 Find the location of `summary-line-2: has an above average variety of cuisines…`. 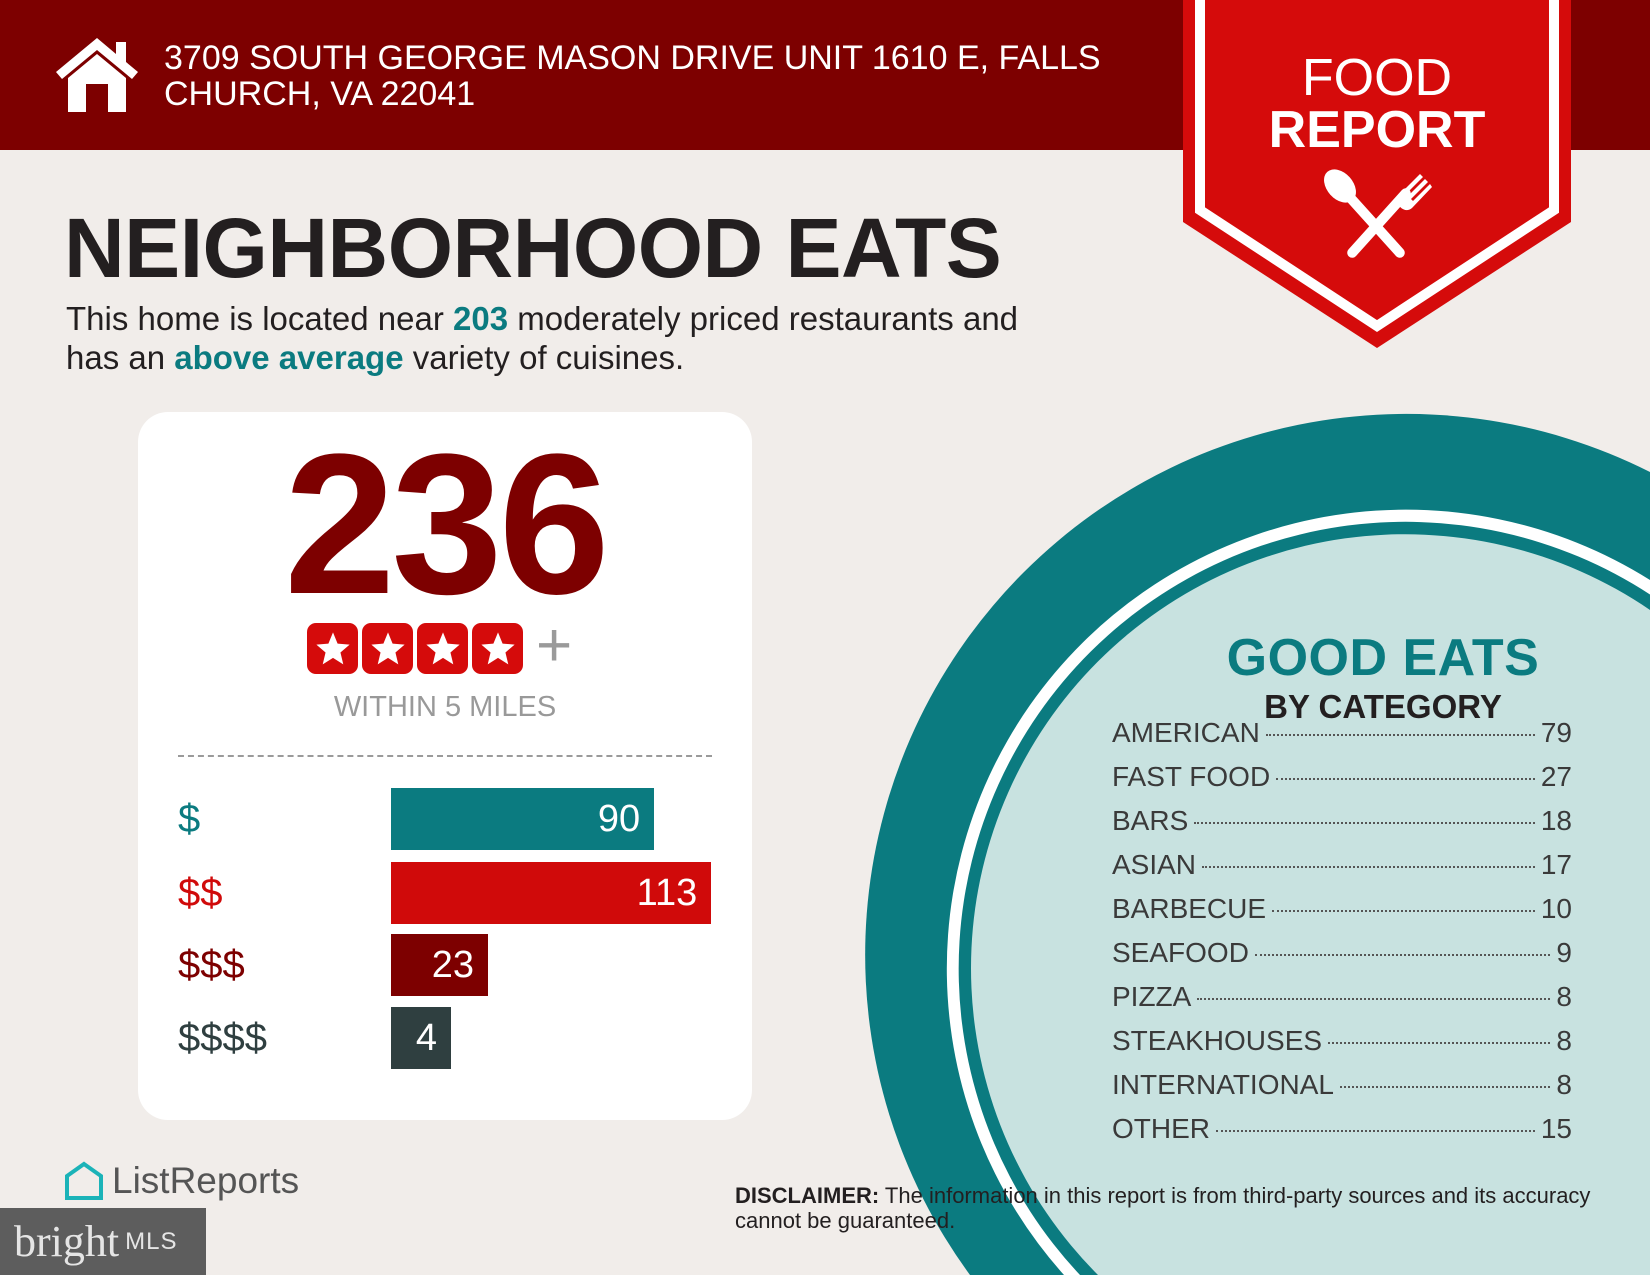

summary-line-2: has an above average variety of cuisines… is located at coordinates (375, 358).